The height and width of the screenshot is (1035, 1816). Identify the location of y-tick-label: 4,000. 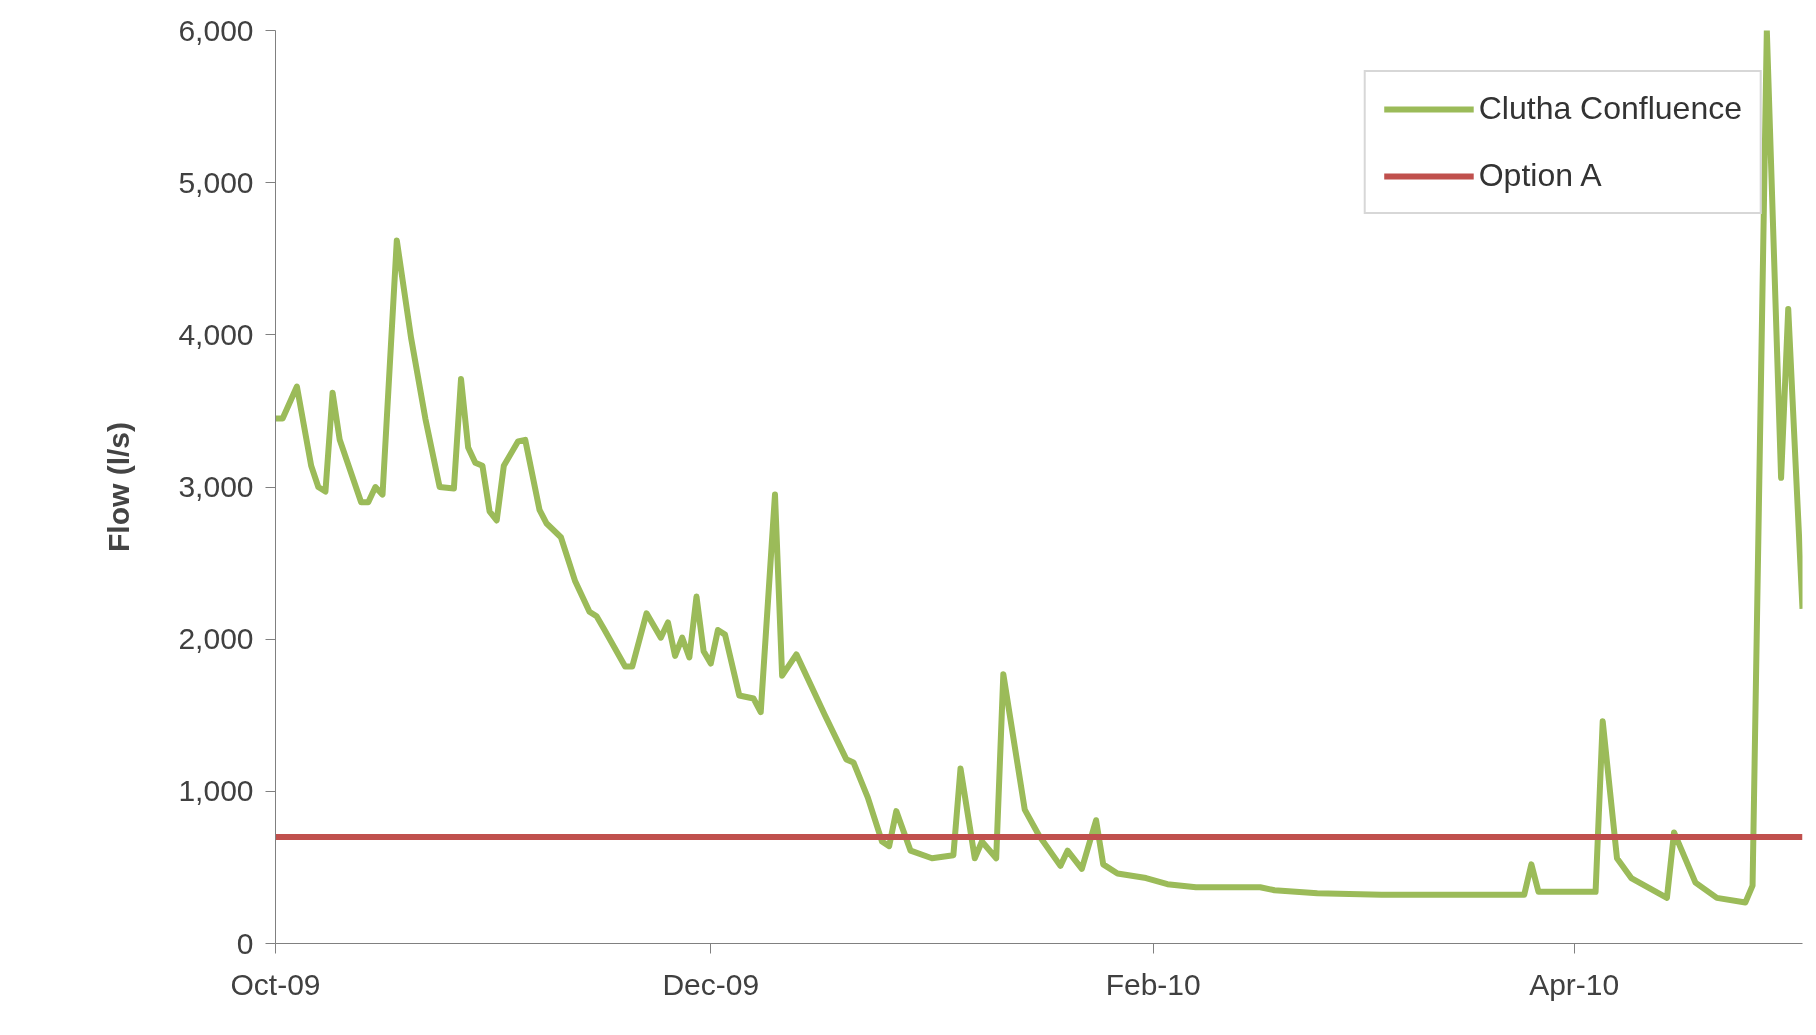
(216, 334).